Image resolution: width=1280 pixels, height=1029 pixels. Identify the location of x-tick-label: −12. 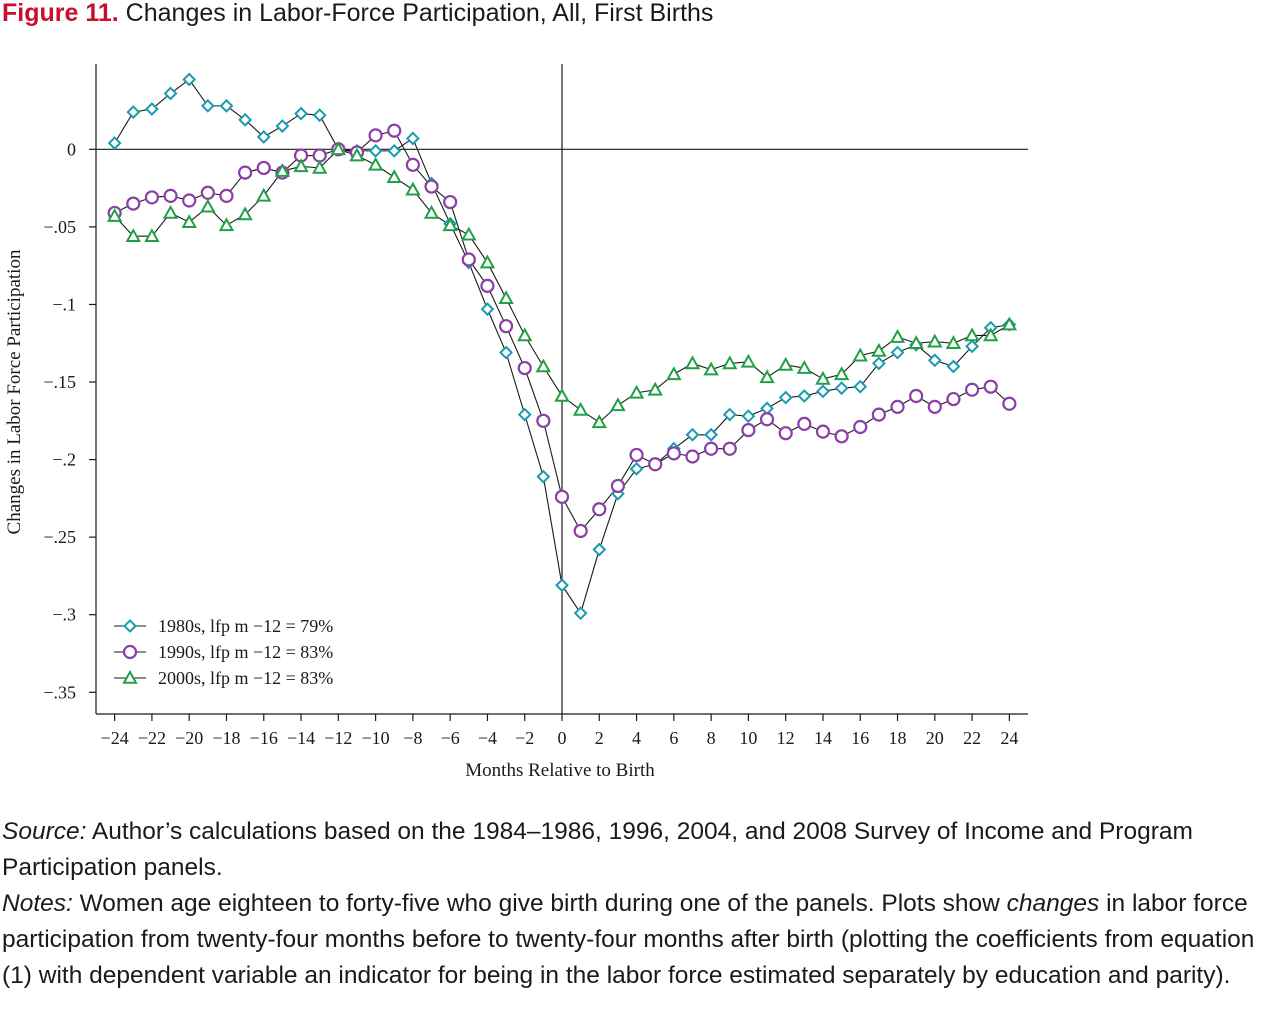
(338, 738).